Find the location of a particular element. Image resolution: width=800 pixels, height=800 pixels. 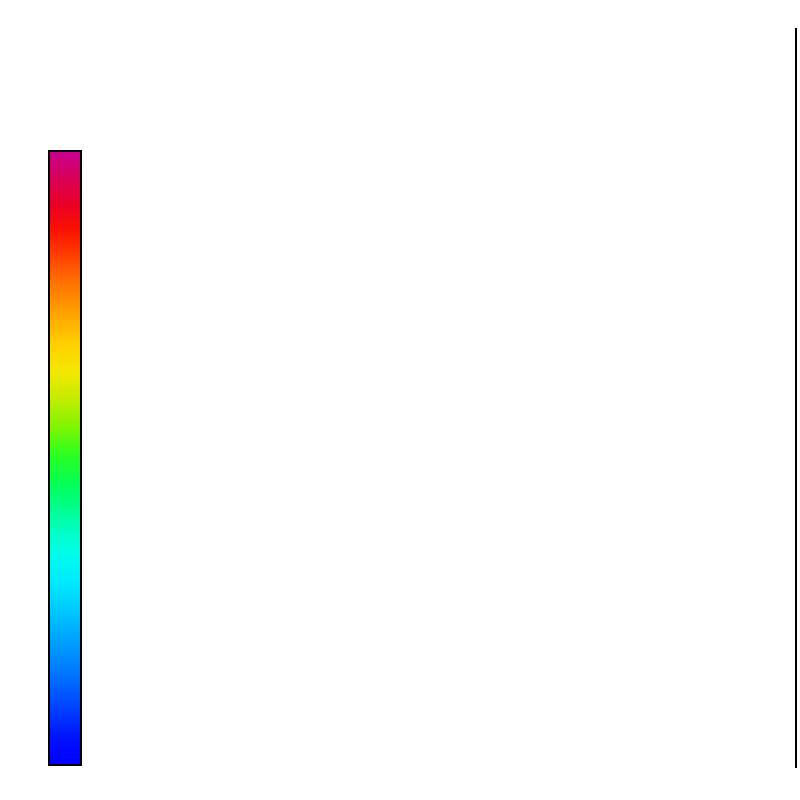

colorbar is located at coordinates (65, 458).